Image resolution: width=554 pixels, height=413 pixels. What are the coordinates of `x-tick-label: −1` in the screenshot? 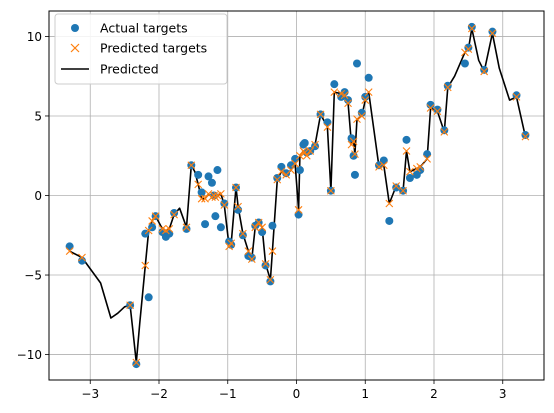 It's located at (228, 394).